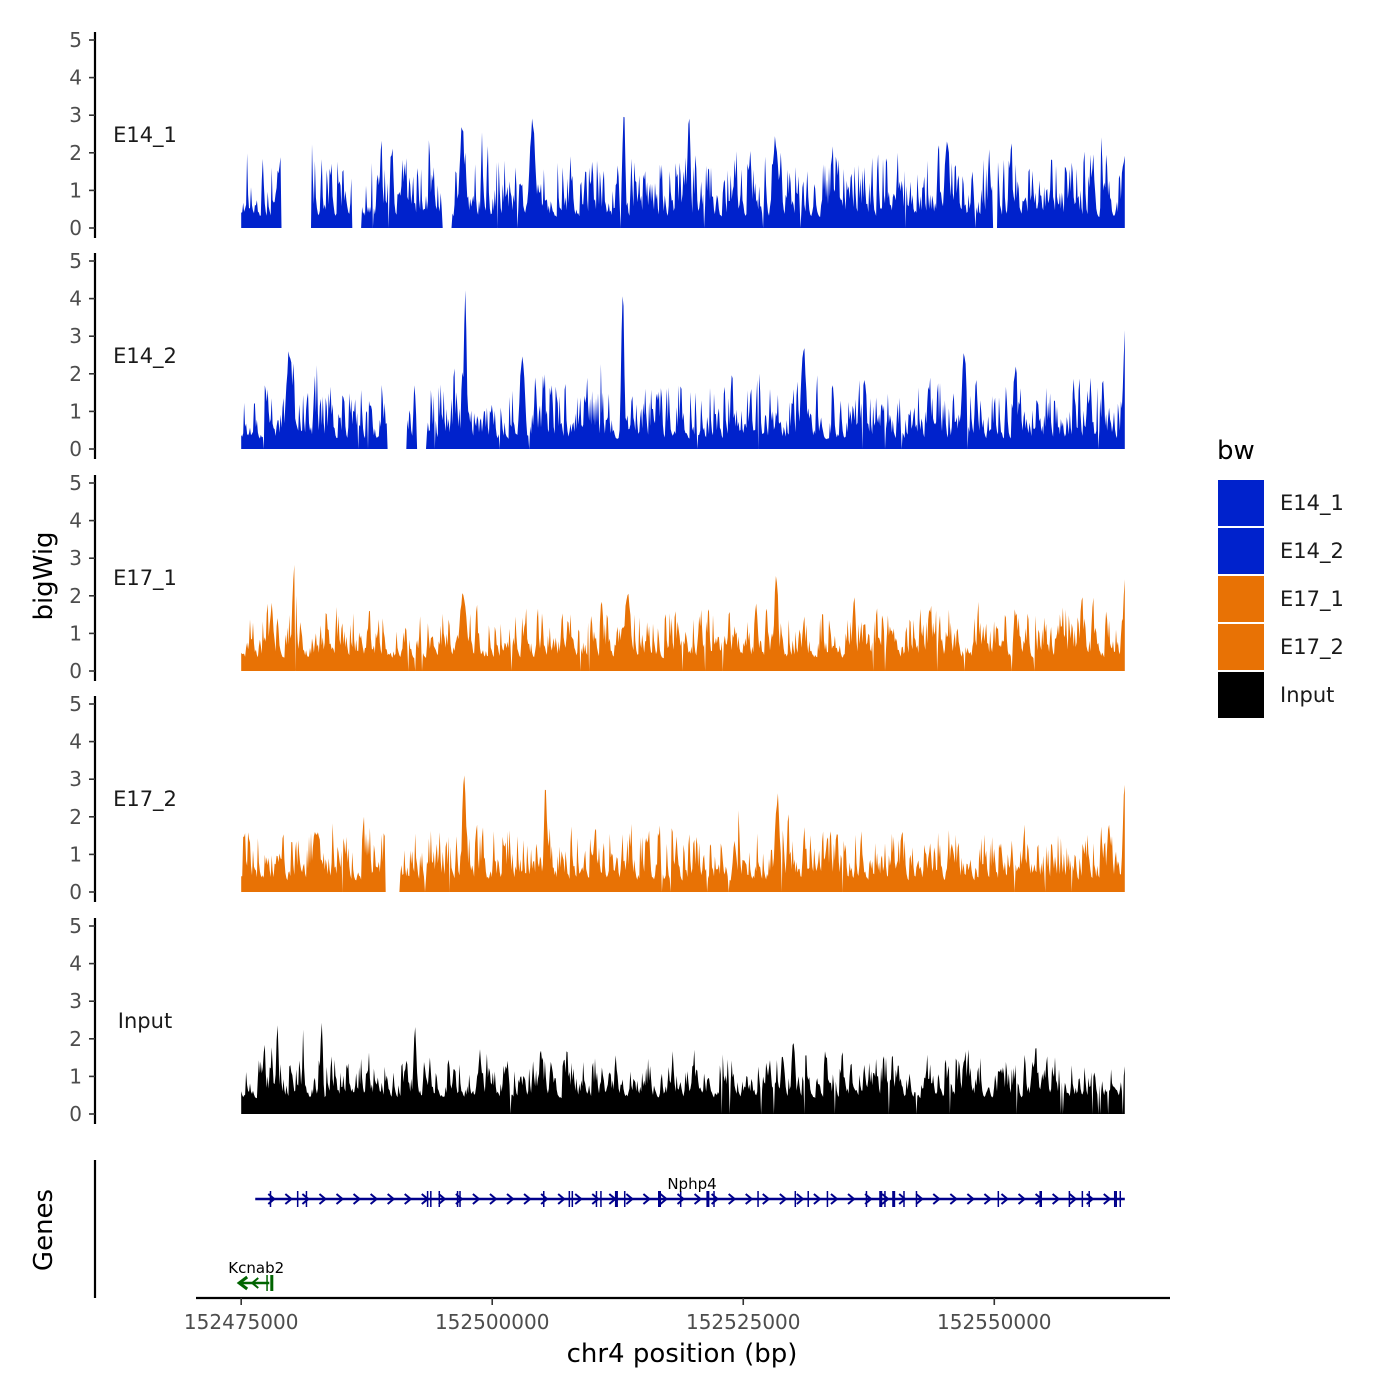 The image size is (1400, 1400). What do you see at coordinates (145, 1021) in the screenshot?
I see `track-label-input: Input` at bounding box center [145, 1021].